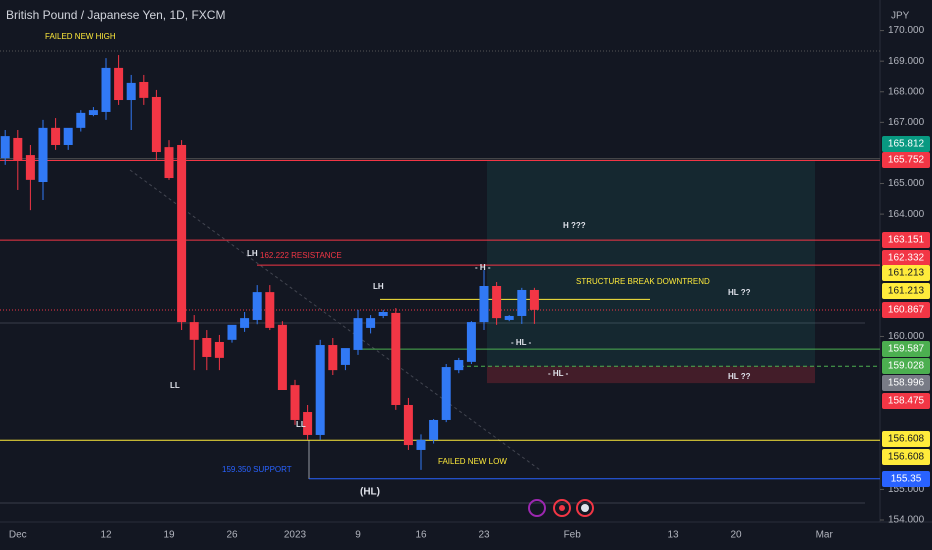  Describe the element at coordinates (115, 15) in the screenshot. I see `chart-title: British Pound / Japanese Yen, 1D, FXCM` at that location.